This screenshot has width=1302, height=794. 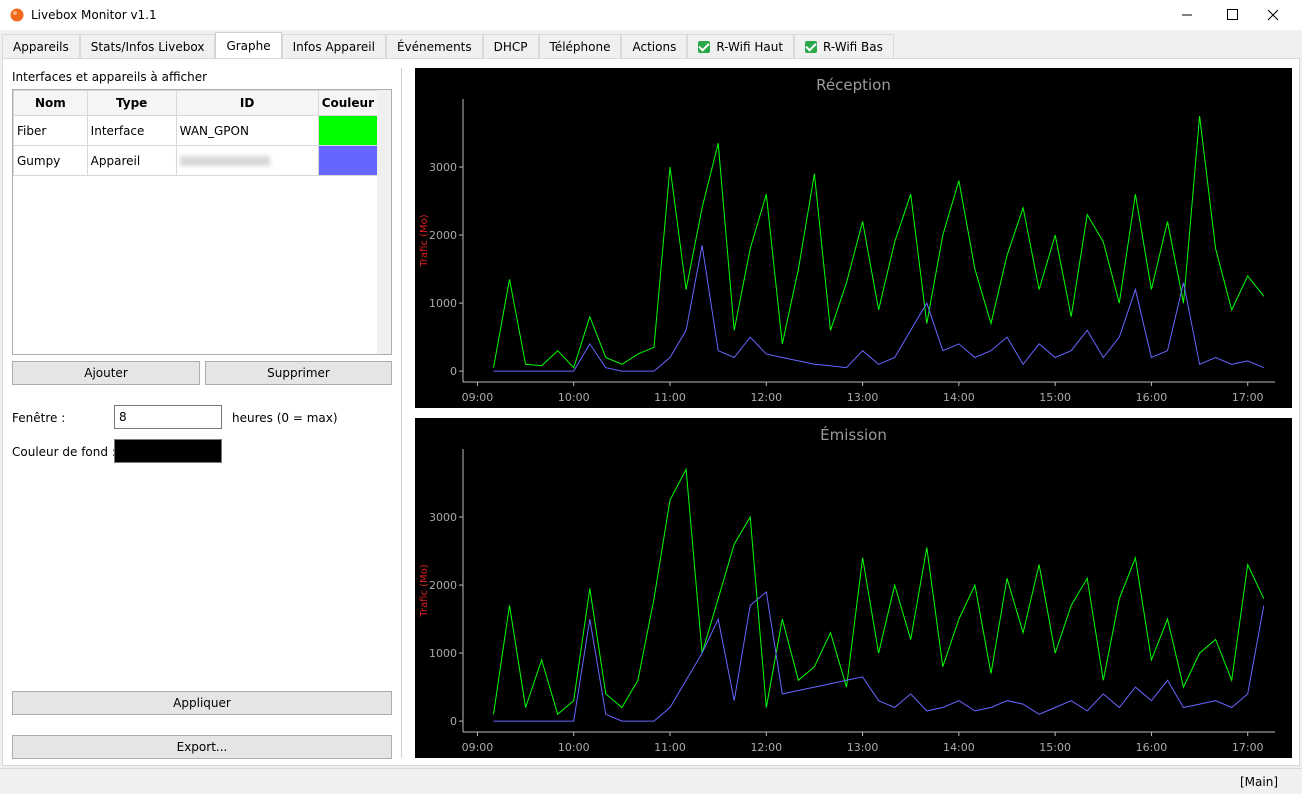 I want to click on title-bar: Livebox Monitor v1.1, so click(x=651, y=15).